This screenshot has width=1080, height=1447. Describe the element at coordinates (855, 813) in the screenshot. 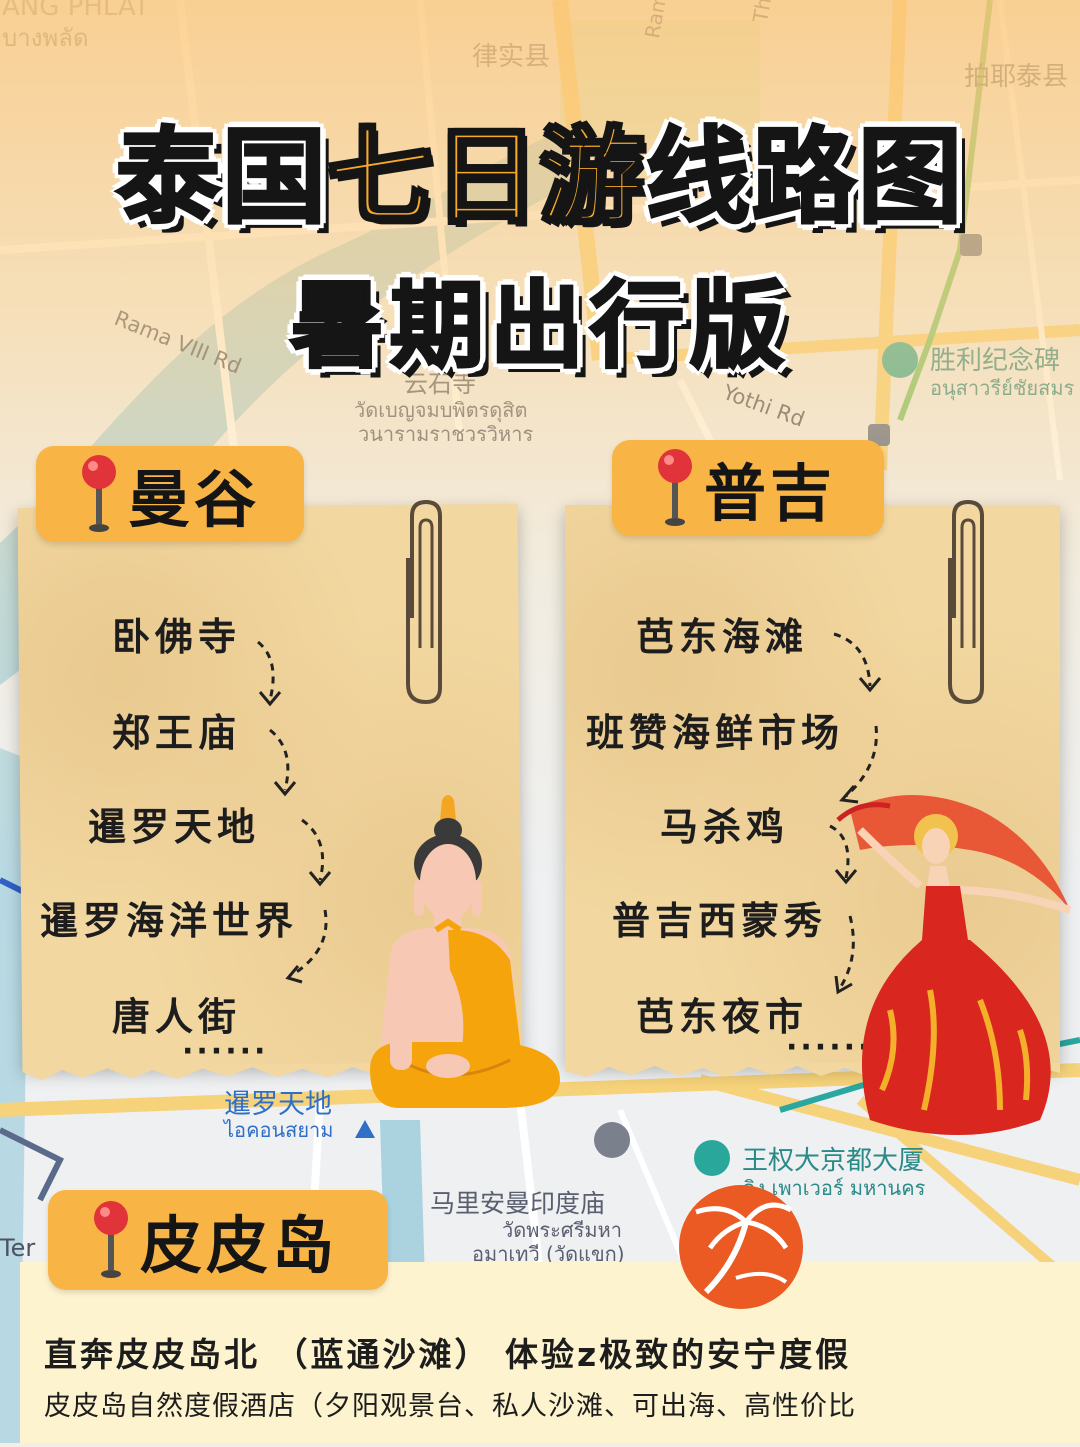

I see `phuket-route-arrows` at that location.